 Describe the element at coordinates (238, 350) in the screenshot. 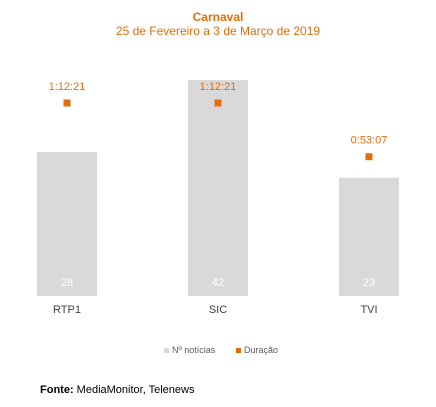

I see `legend-swatch-duracao` at that location.